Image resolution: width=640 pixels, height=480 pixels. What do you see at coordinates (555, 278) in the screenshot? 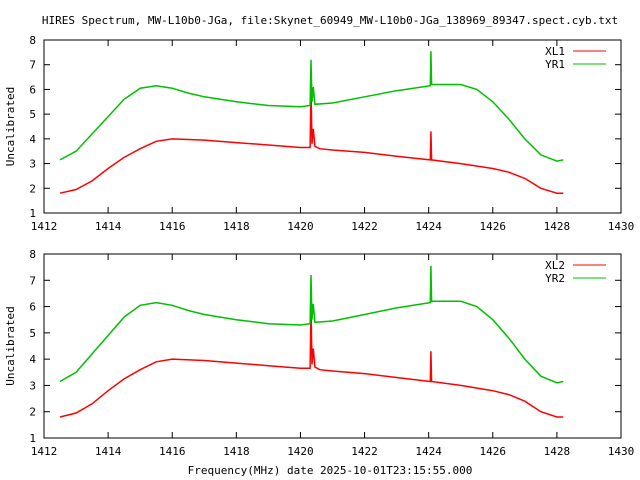
I see `legend-label: YR2` at bounding box center [555, 278].